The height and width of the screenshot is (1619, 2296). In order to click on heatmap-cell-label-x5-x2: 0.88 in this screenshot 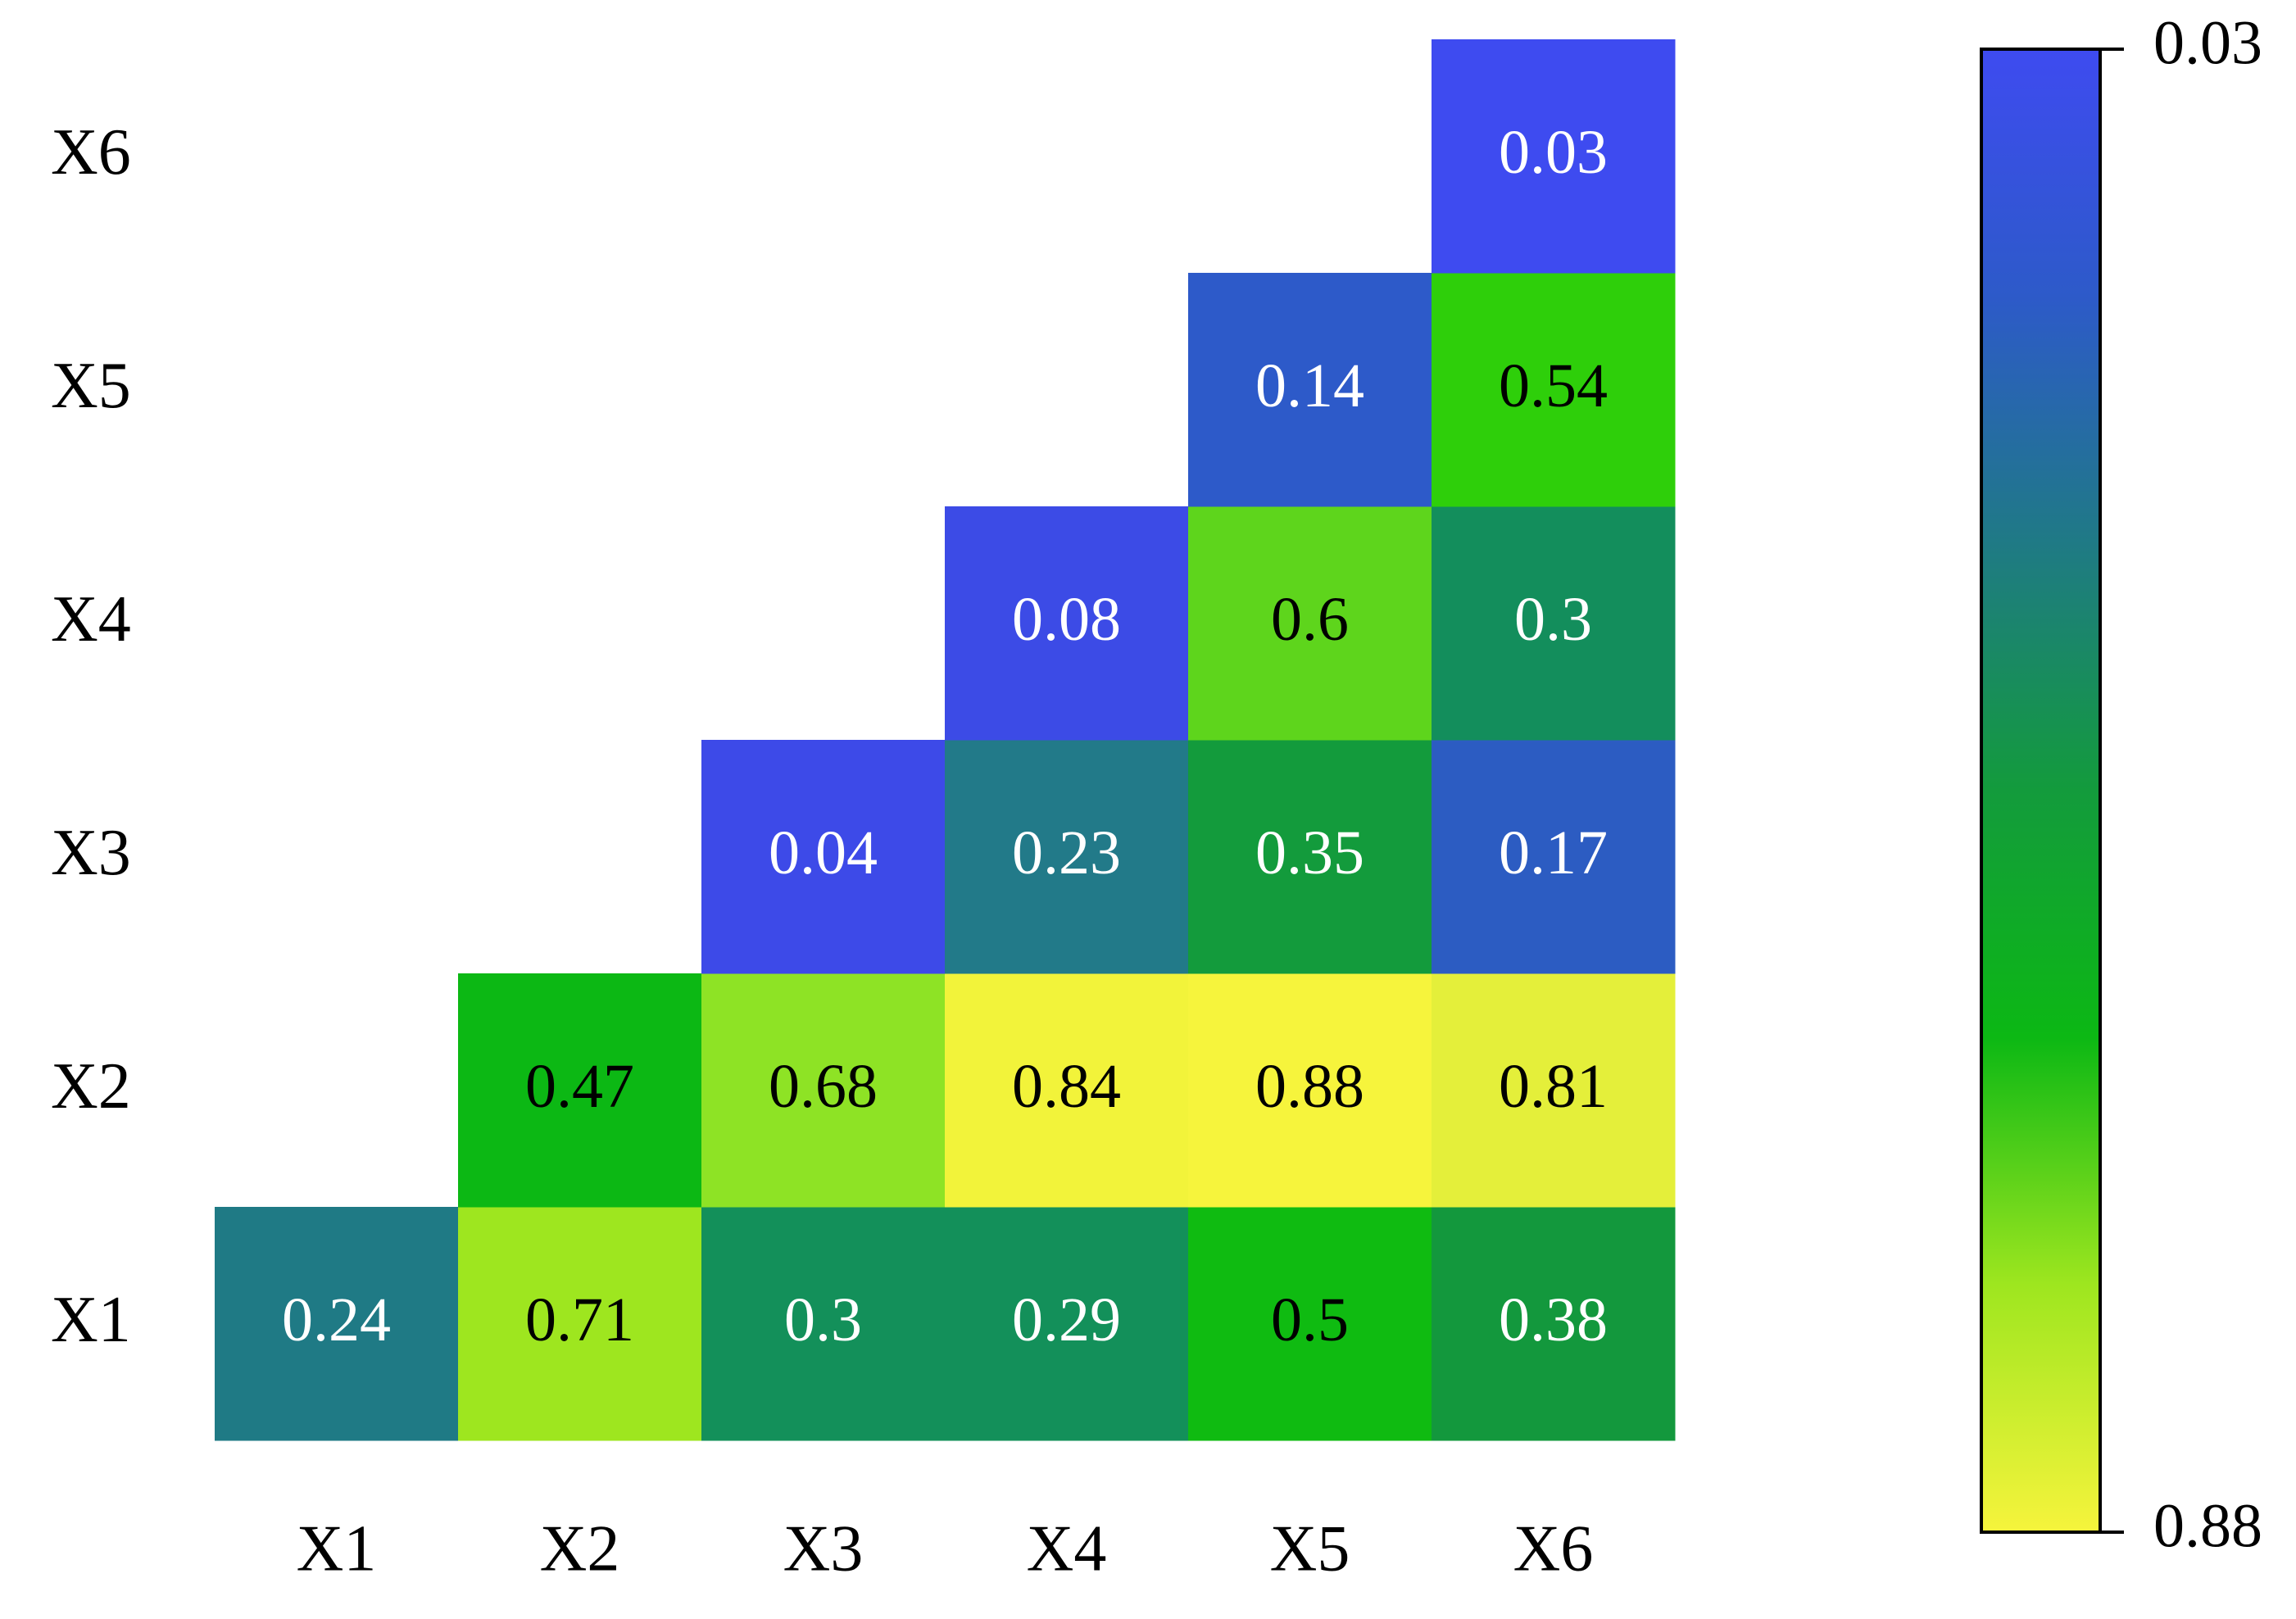, I will do `click(1309, 1086)`.